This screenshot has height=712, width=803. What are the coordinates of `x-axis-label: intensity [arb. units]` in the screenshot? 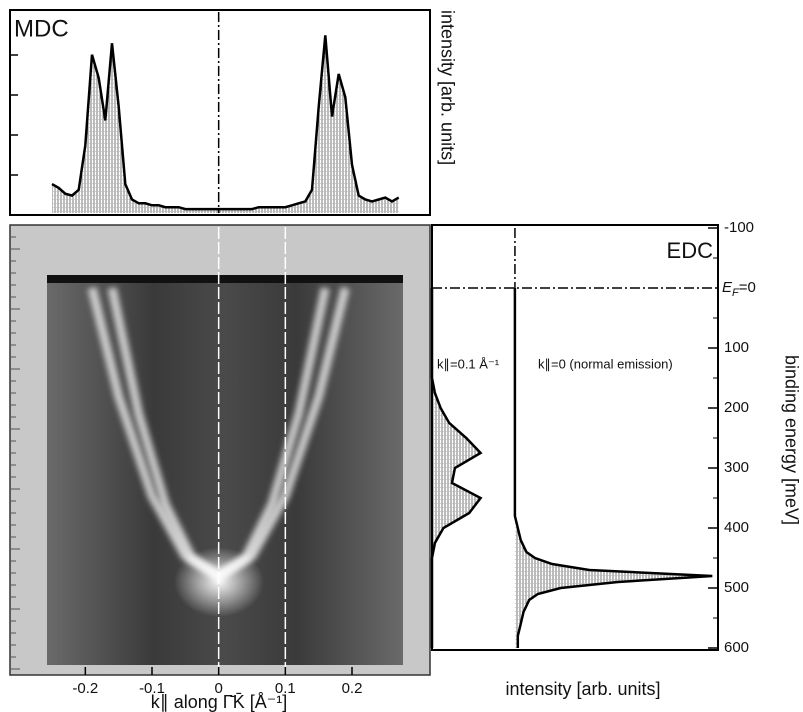 It's located at (582, 689).